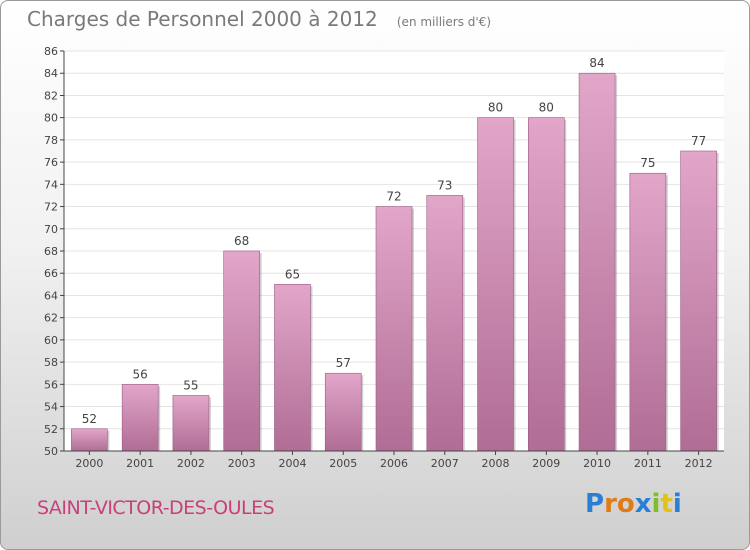  I want to click on value-label: 68, so click(241, 241).